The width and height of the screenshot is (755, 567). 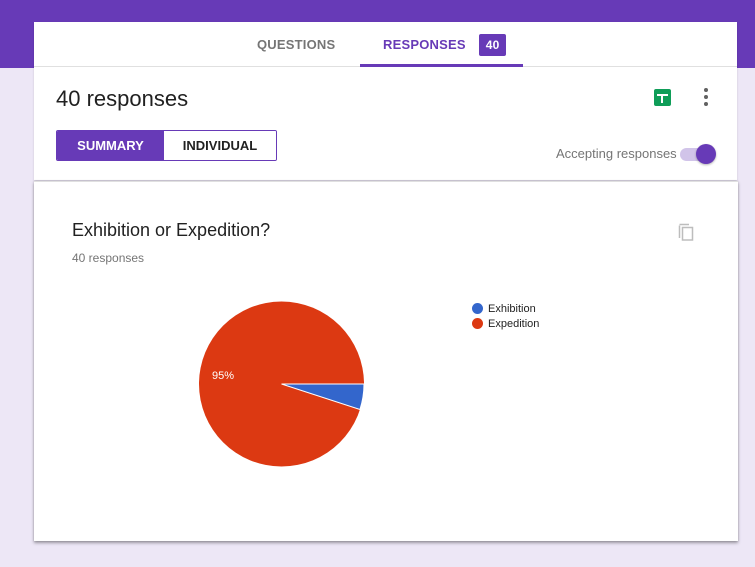 I want to click on summary-button: SUMMARY, so click(x=110, y=145).